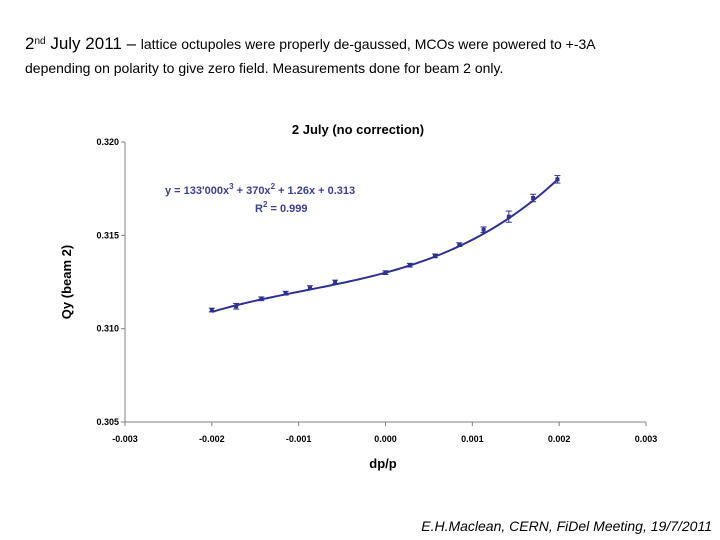  What do you see at coordinates (212, 439) in the screenshot?
I see `x-tick-label: -0.002` at bounding box center [212, 439].